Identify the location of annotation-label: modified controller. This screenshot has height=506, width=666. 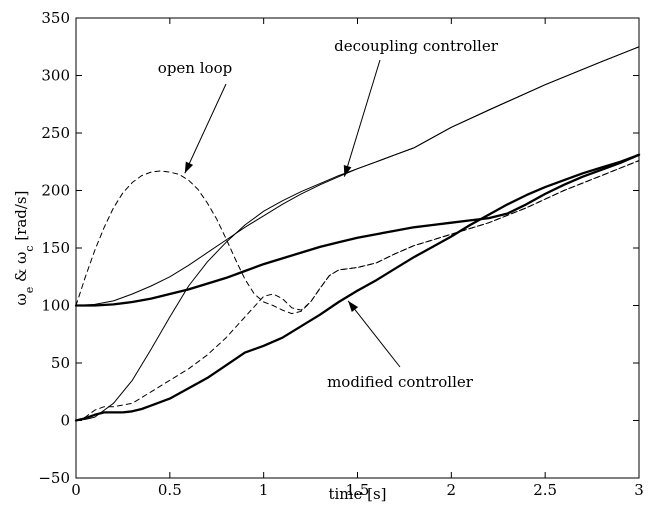
(400, 382).